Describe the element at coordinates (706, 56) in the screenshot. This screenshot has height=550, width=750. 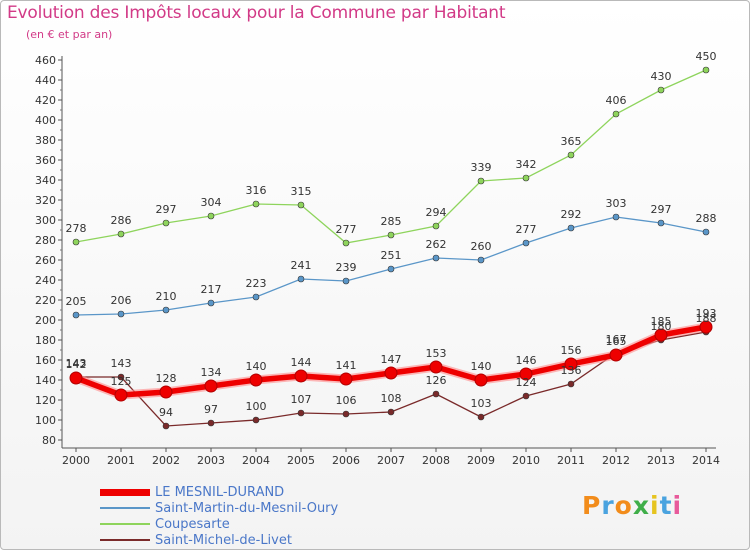
I see `data-label: 450` at that location.